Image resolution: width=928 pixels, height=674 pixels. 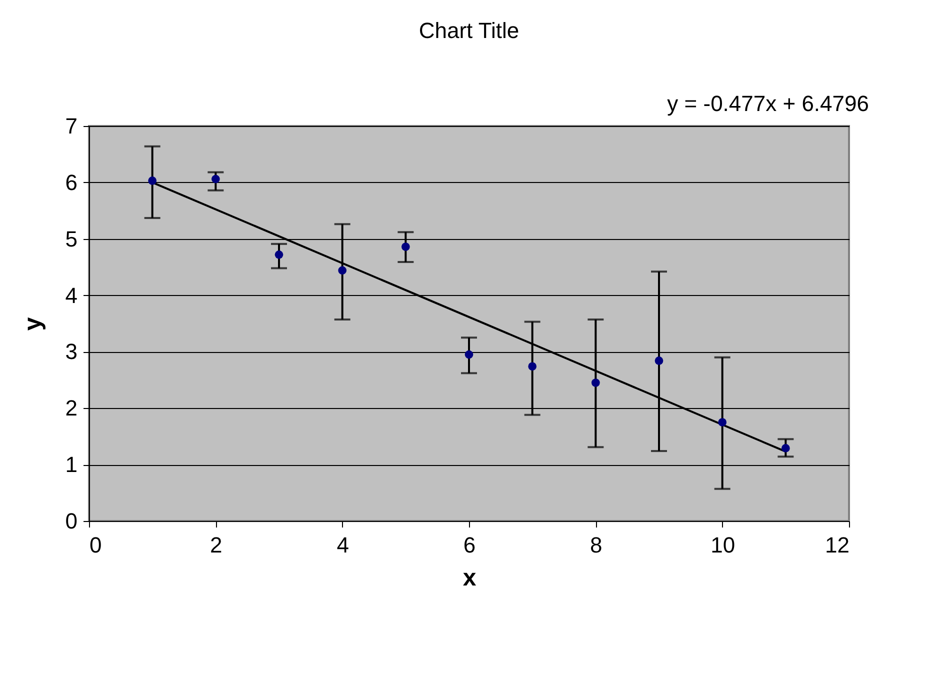 I want to click on y-tick-label: 1, so click(x=71, y=465).